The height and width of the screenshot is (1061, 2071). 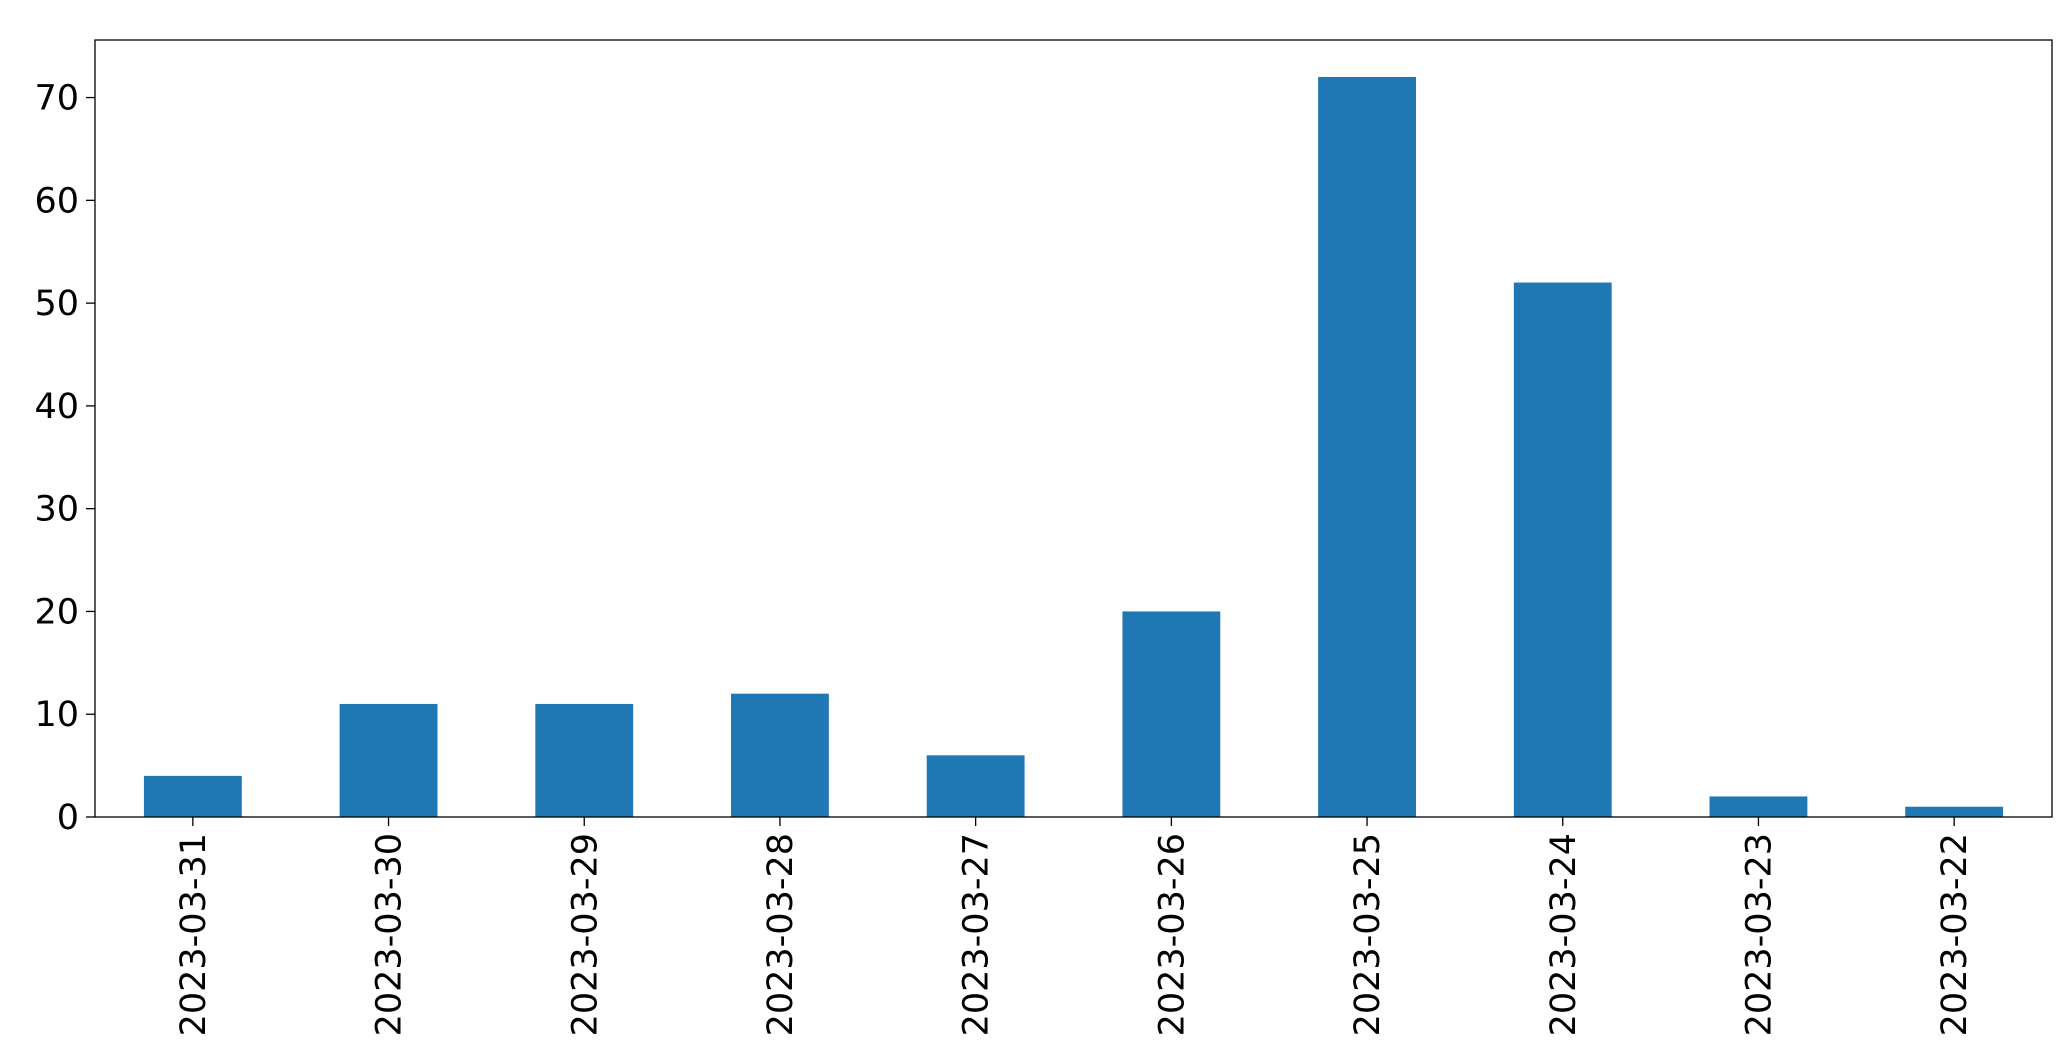 What do you see at coordinates (781, 934) in the screenshot?
I see `x-tick-label: 2023-03-28` at bounding box center [781, 934].